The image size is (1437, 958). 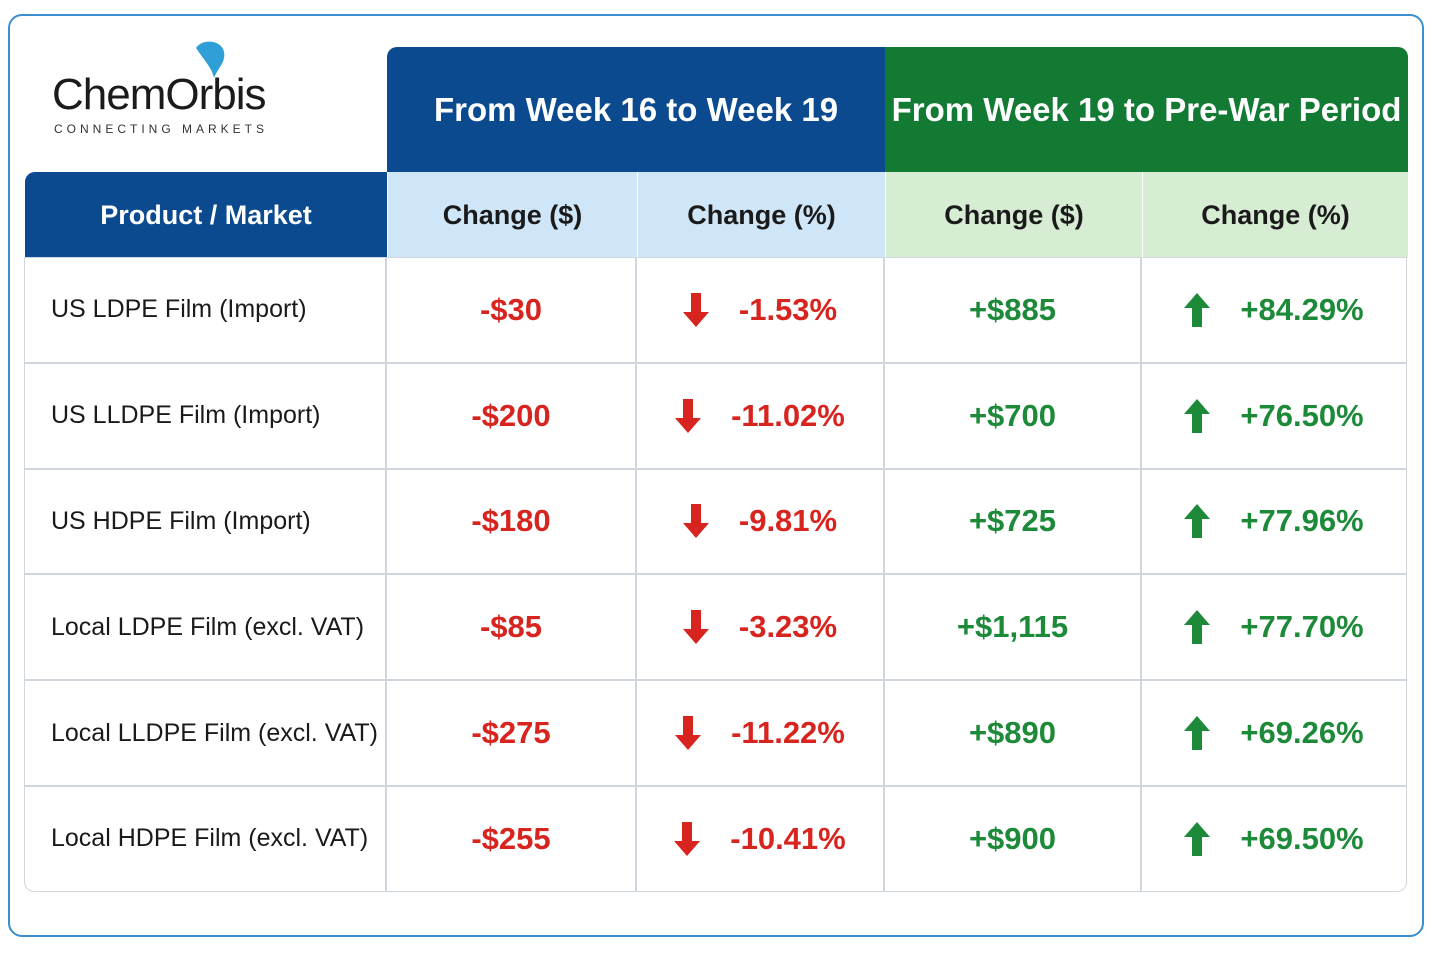 I want to click on cell-text: -$275, so click(x=511, y=733).